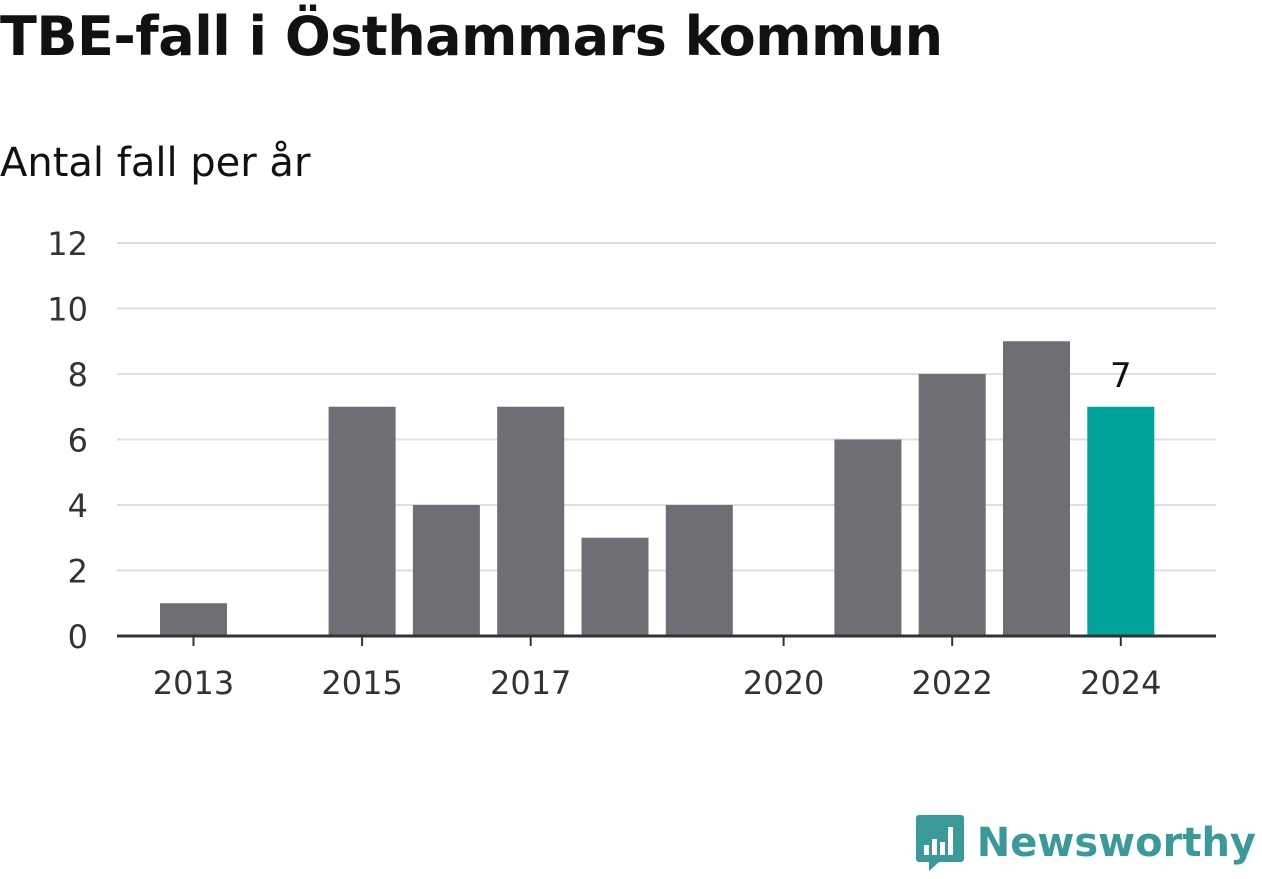 The image size is (1262, 879). What do you see at coordinates (868, 537) in the screenshot?
I see `bar-2021` at bounding box center [868, 537].